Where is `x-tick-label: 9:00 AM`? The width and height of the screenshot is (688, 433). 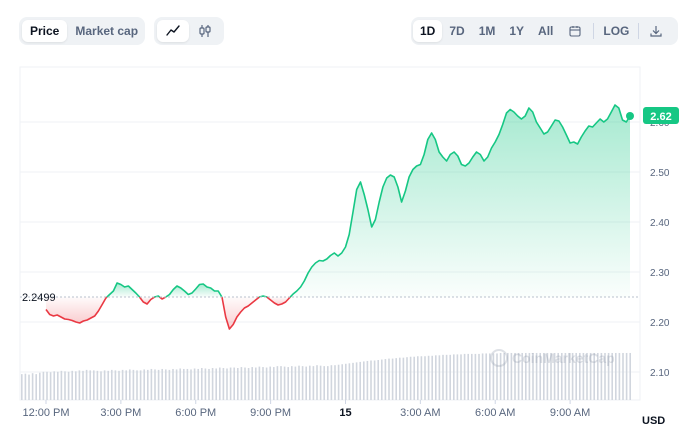
x-tick-label: 9:00 AM is located at coordinates (570, 413).